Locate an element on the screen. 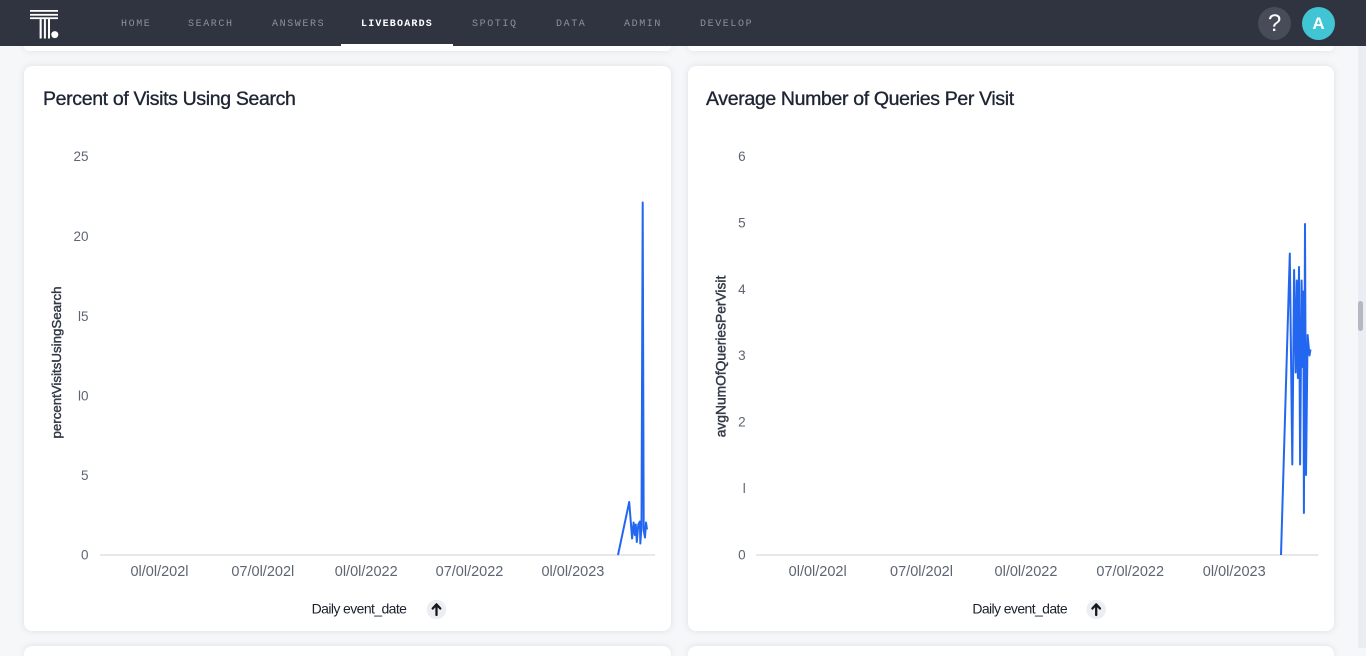 The width and height of the screenshot is (1366, 656). svg-text: Percent of Visits Using Search is located at coordinates (169, 99).